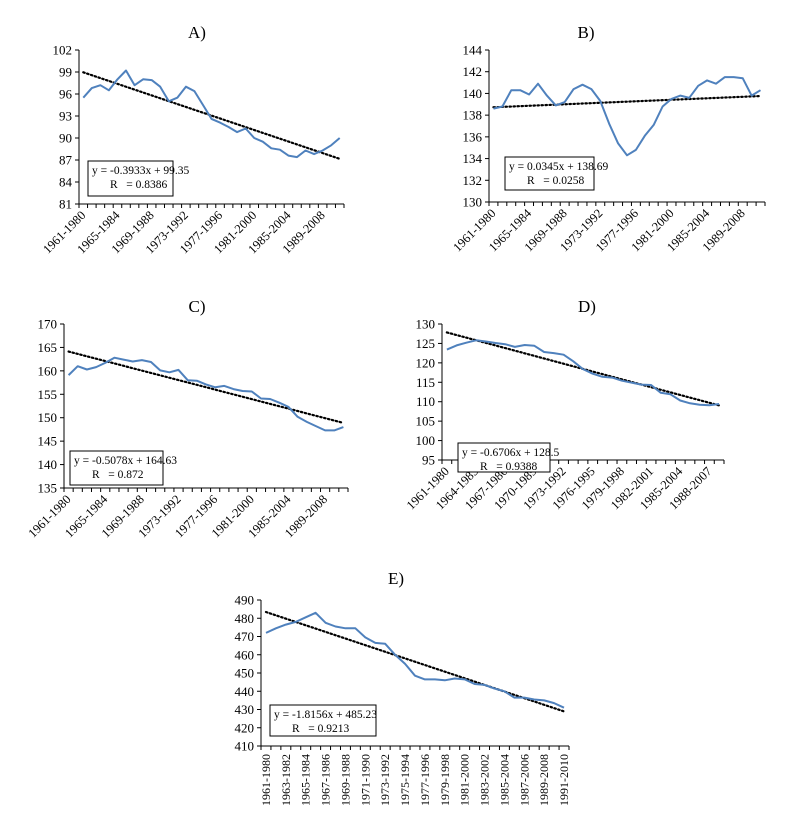 This screenshot has height=822, width=798. I want to click on y-tick-label: 95, so click(428, 460).